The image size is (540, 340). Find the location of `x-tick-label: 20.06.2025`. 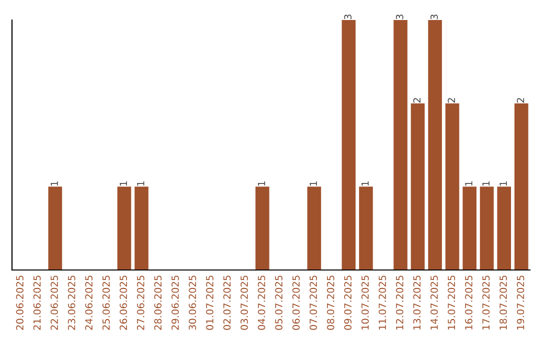

x-tick-label: 20.06.2025 is located at coordinates (20, 303).